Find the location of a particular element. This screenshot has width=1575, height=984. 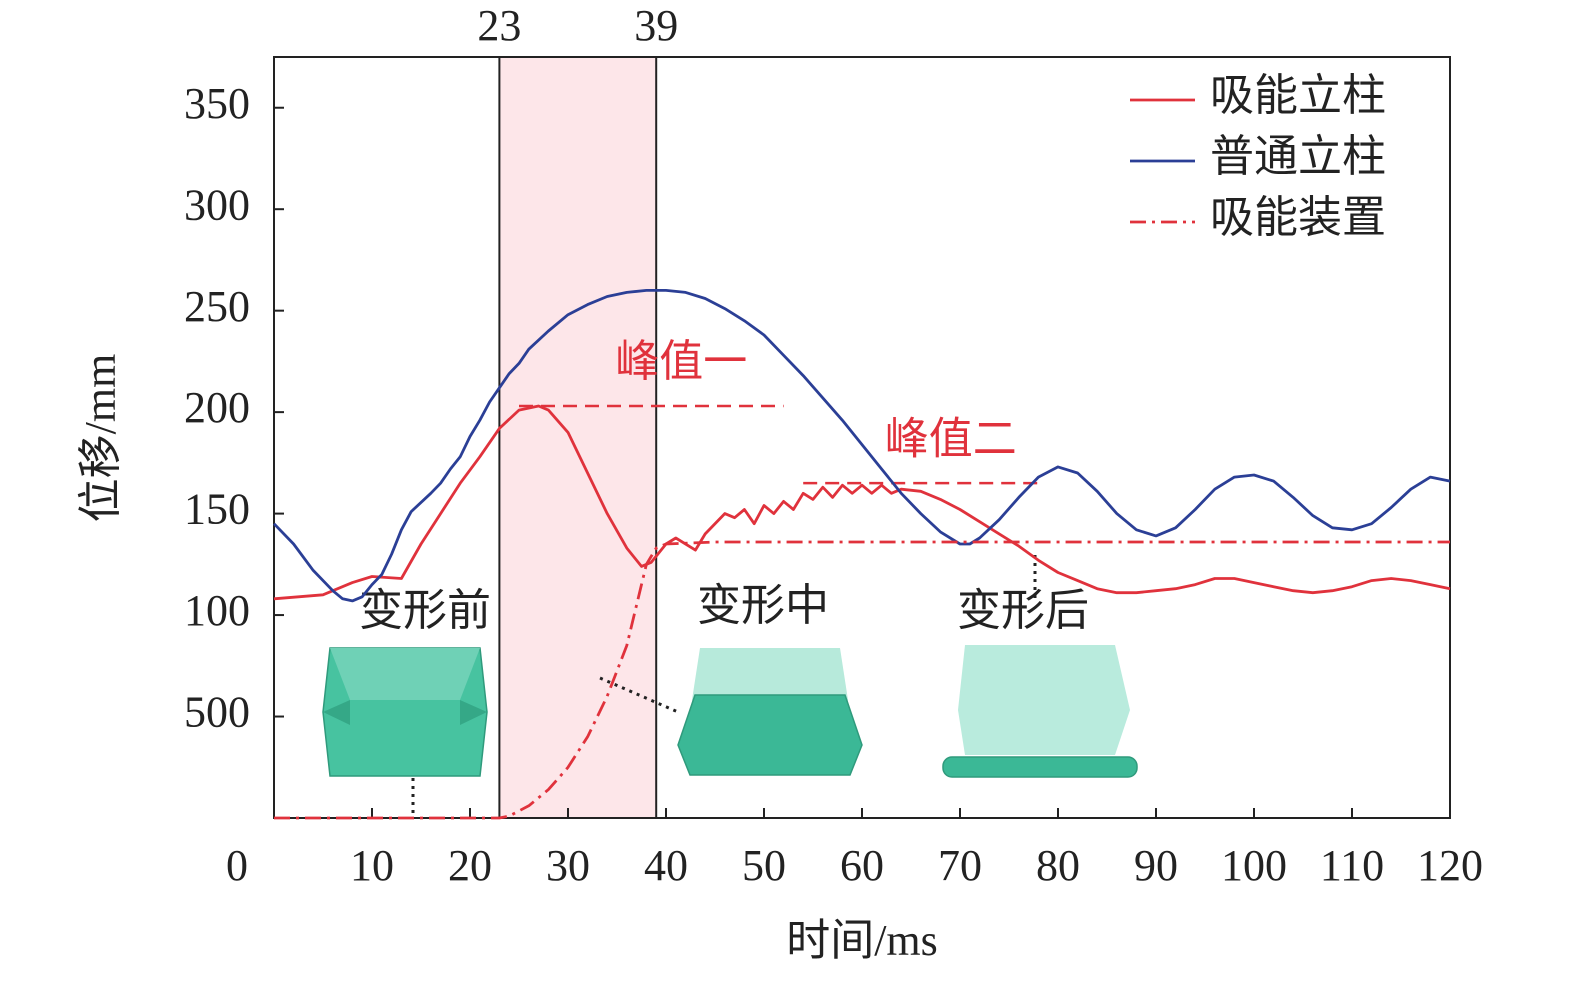

y-tick-label: 100 is located at coordinates (217, 610).